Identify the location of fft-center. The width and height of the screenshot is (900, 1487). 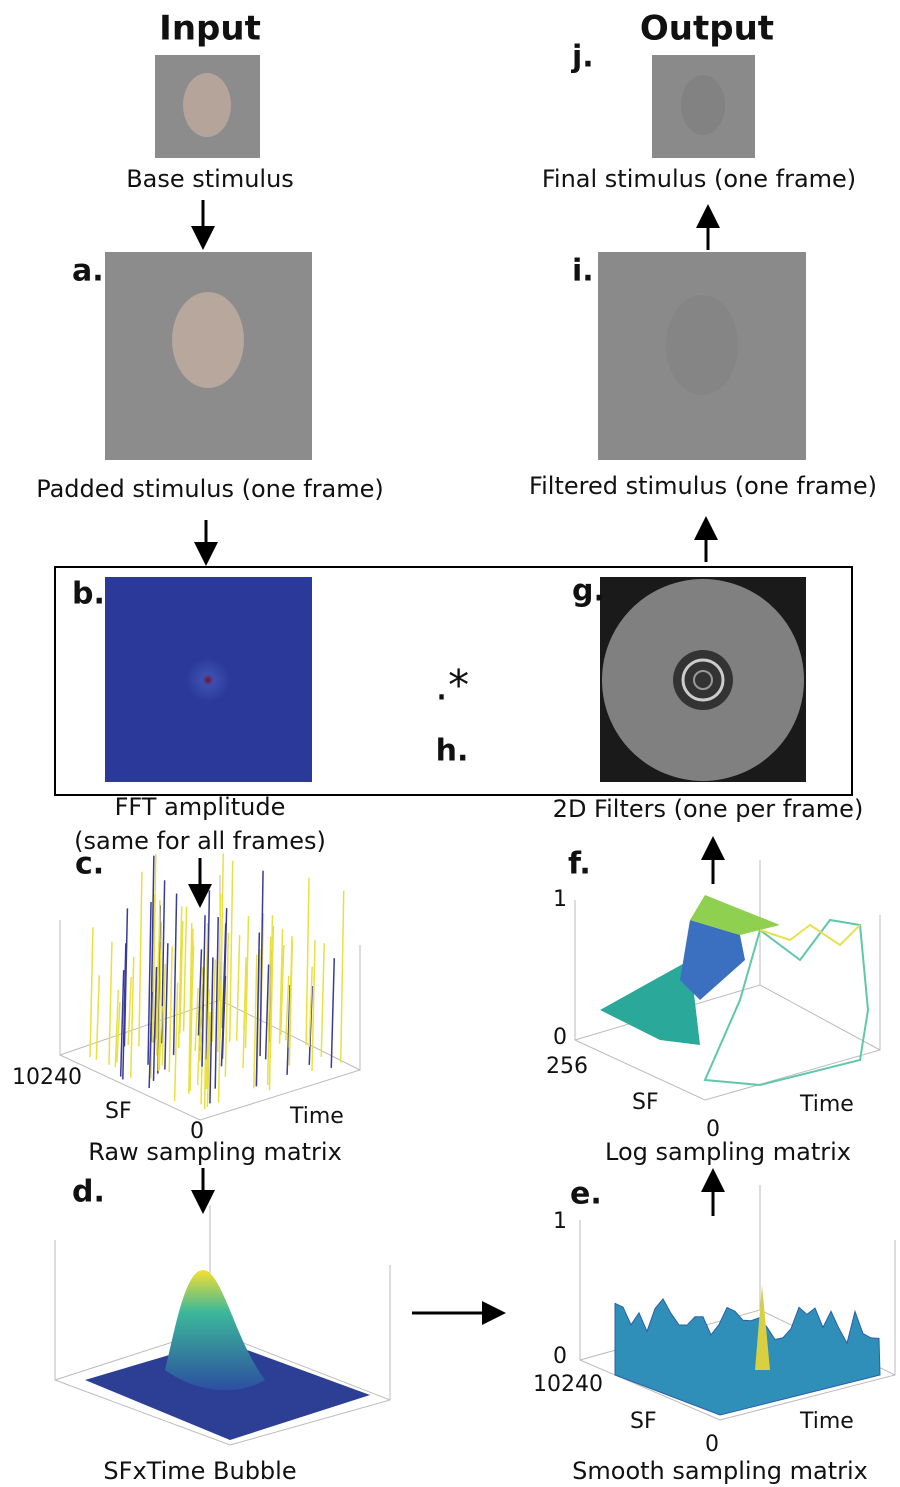
(208, 680).